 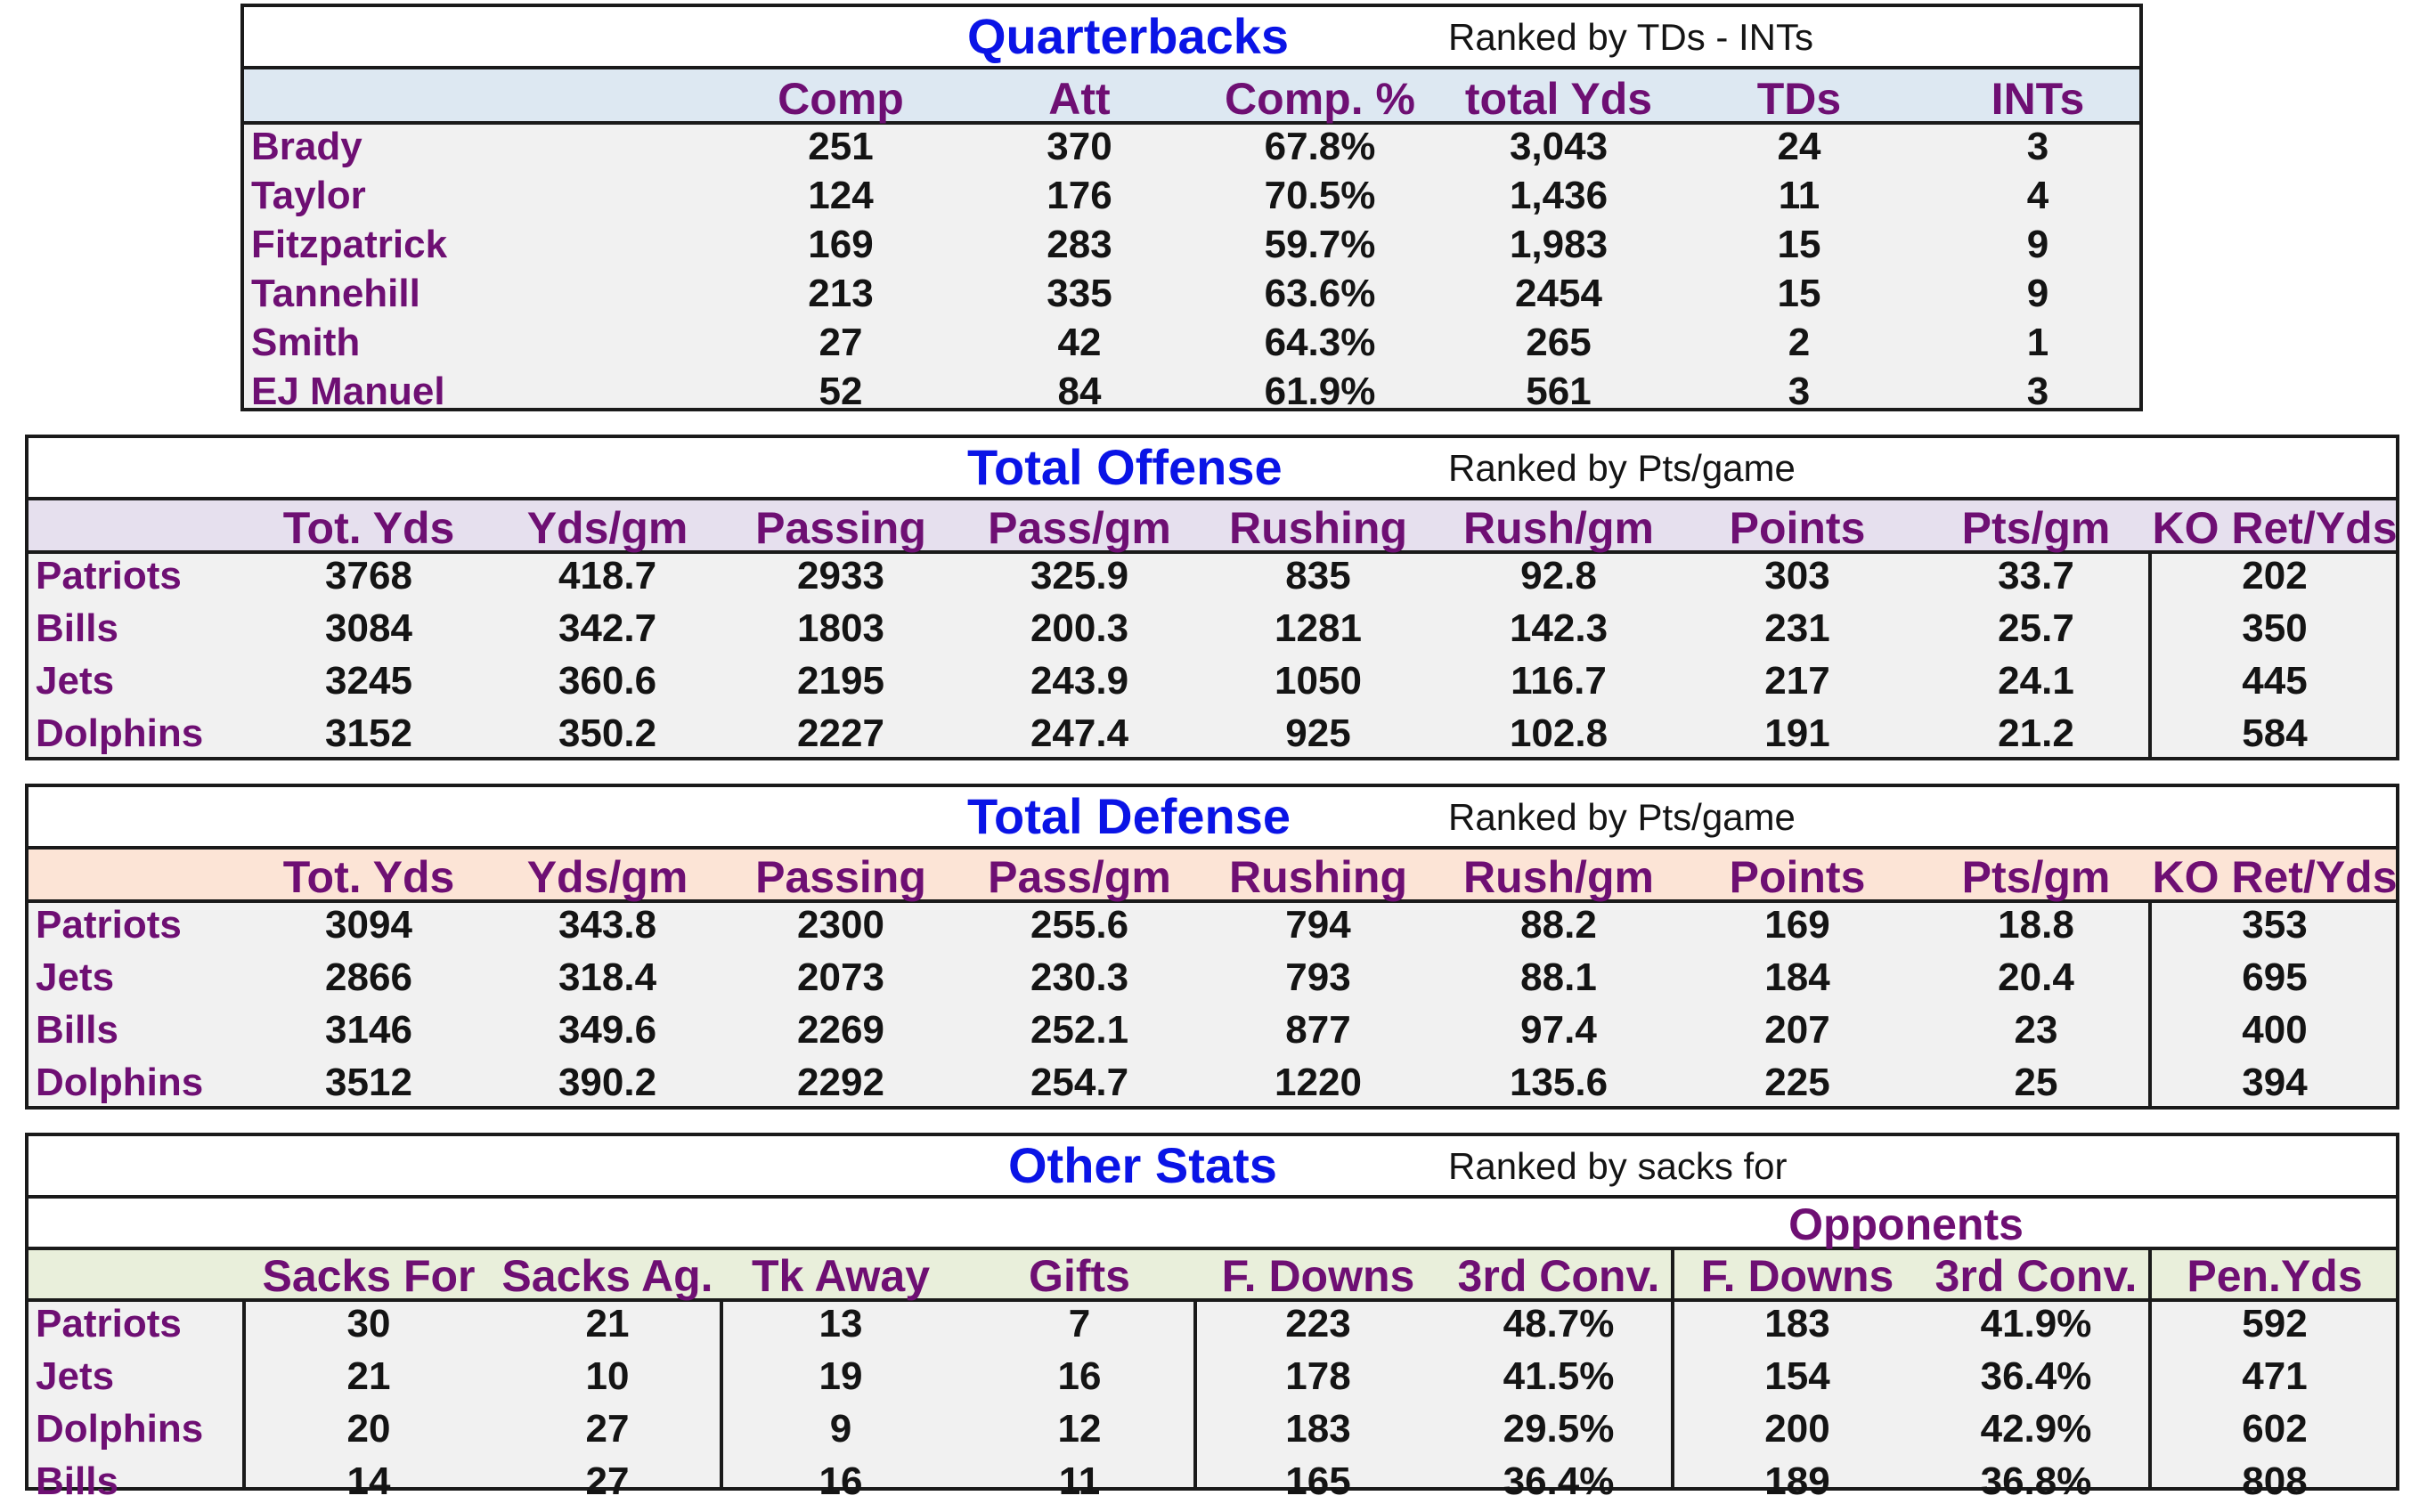 I want to click on table-cell: 3512, so click(x=369, y=1082).